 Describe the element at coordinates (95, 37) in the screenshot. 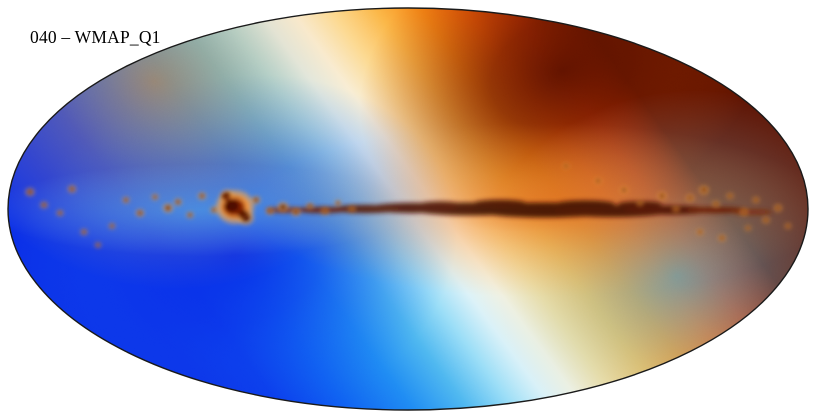

I see `page-title: 040 – WMAP_Q1` at that location.